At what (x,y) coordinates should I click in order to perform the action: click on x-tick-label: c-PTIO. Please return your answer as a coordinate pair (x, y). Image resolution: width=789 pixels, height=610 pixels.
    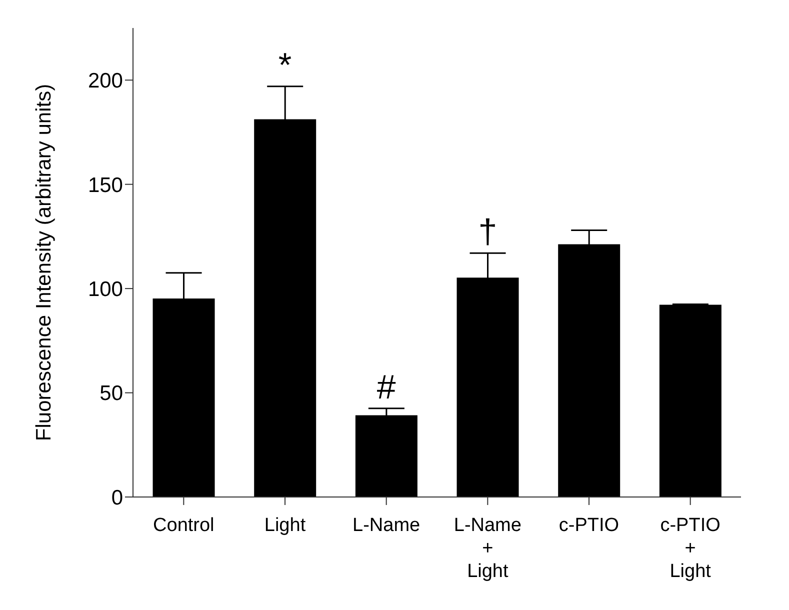
    Looking at the image, I should click on (589, 525).